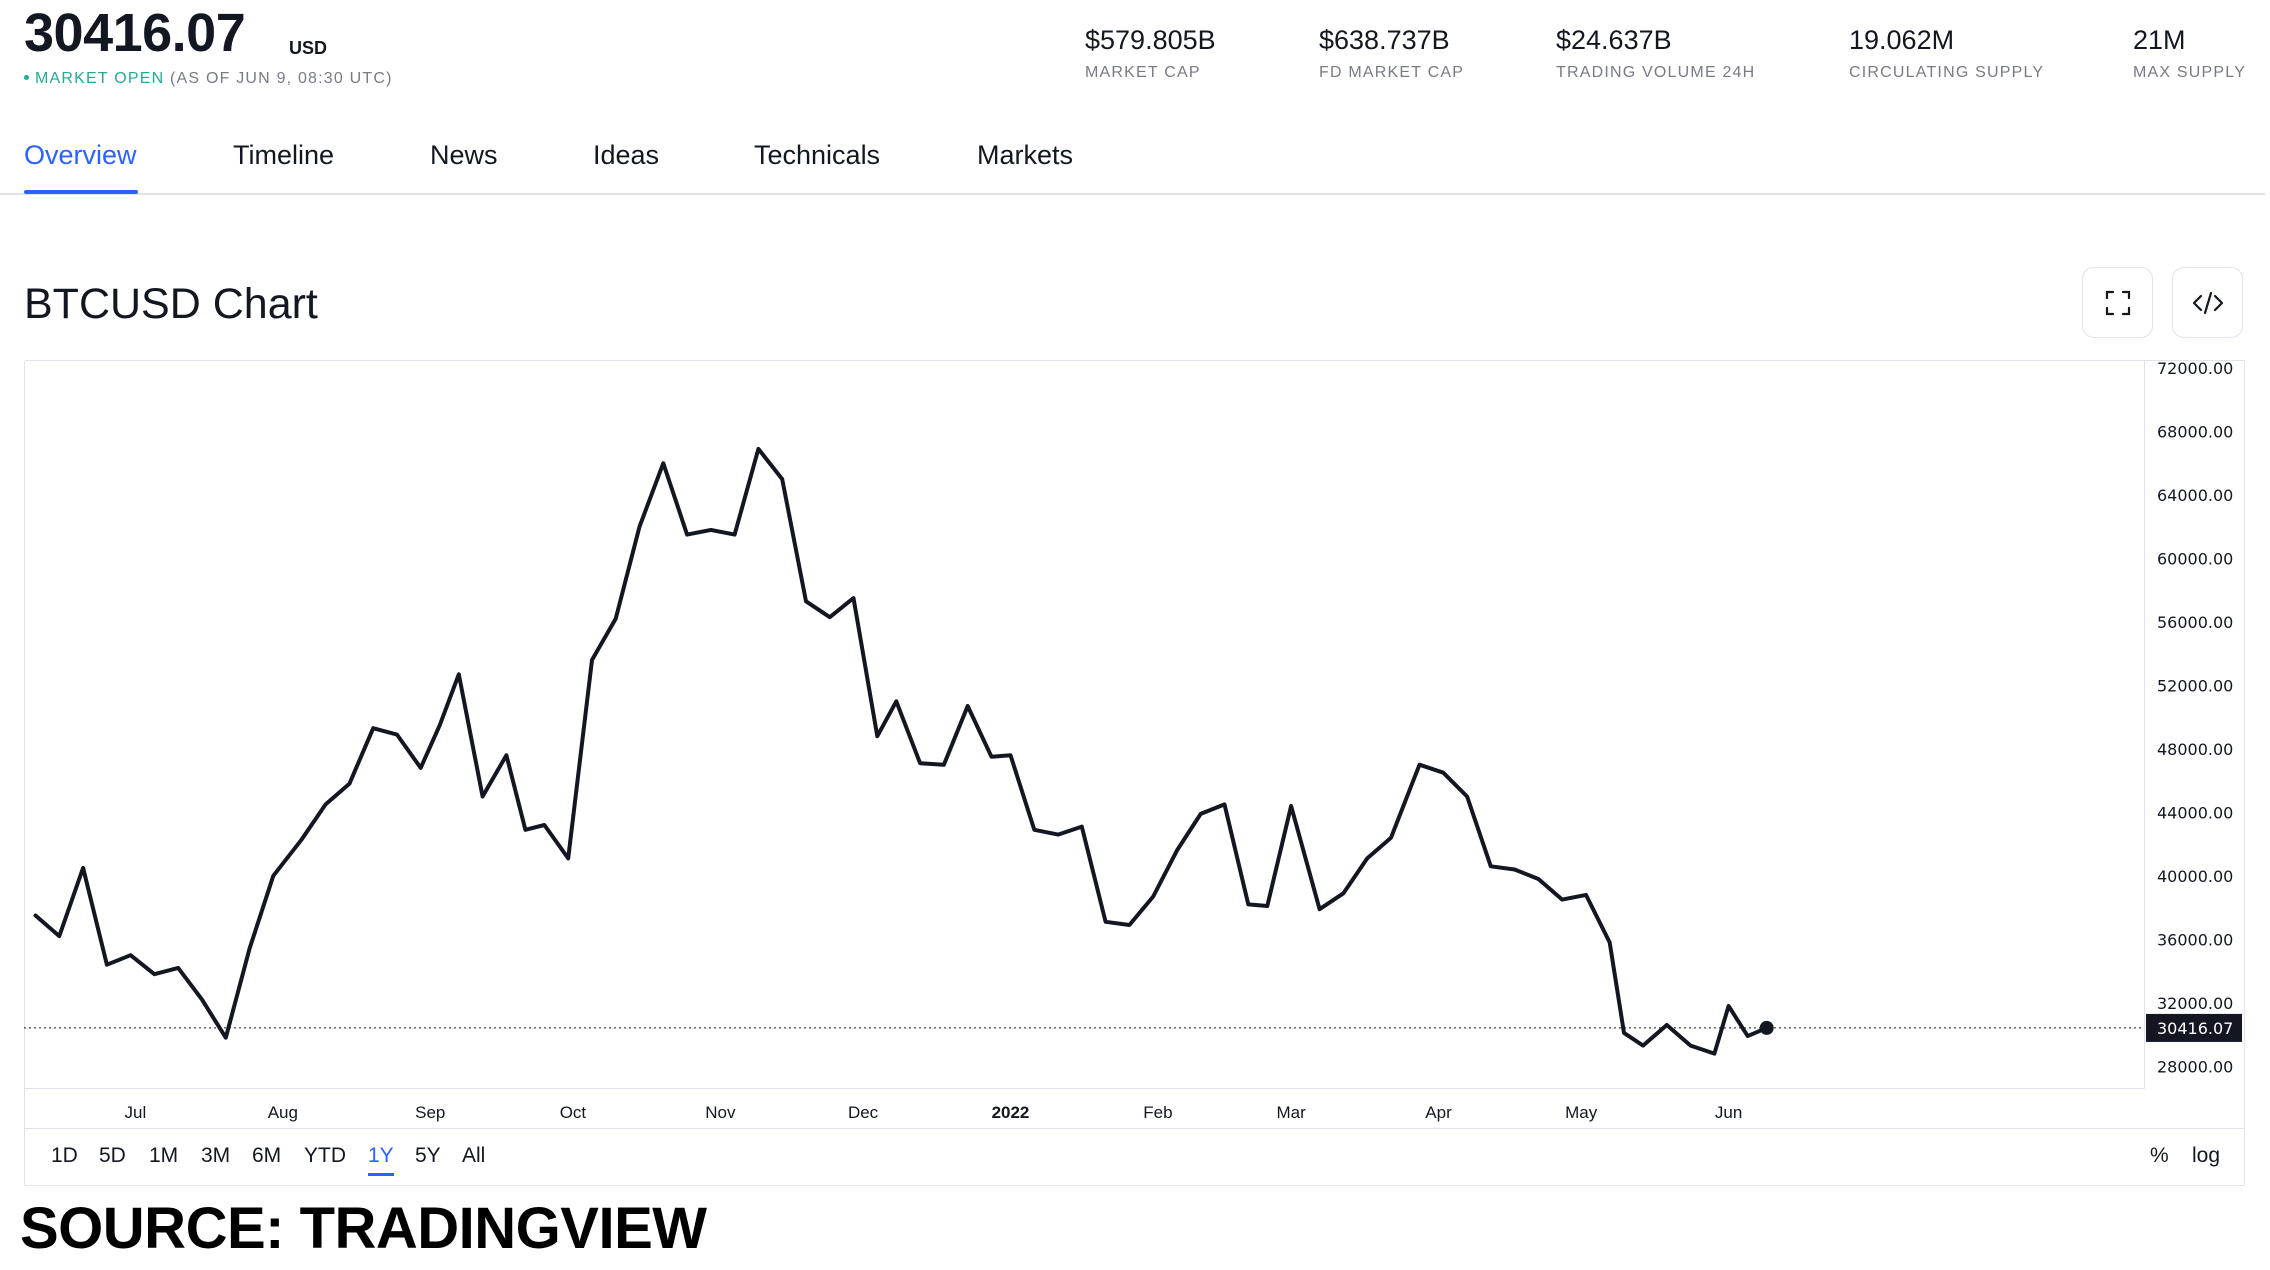 This screenshot has width=2270, height=1270. What do you see at coordinates (164, 1155) in the screenshot?
I see `range-1m: 1M` at bounding box center [164, 1155].